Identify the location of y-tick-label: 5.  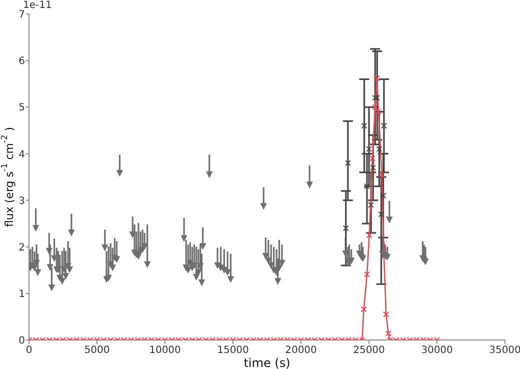
(21, 108).